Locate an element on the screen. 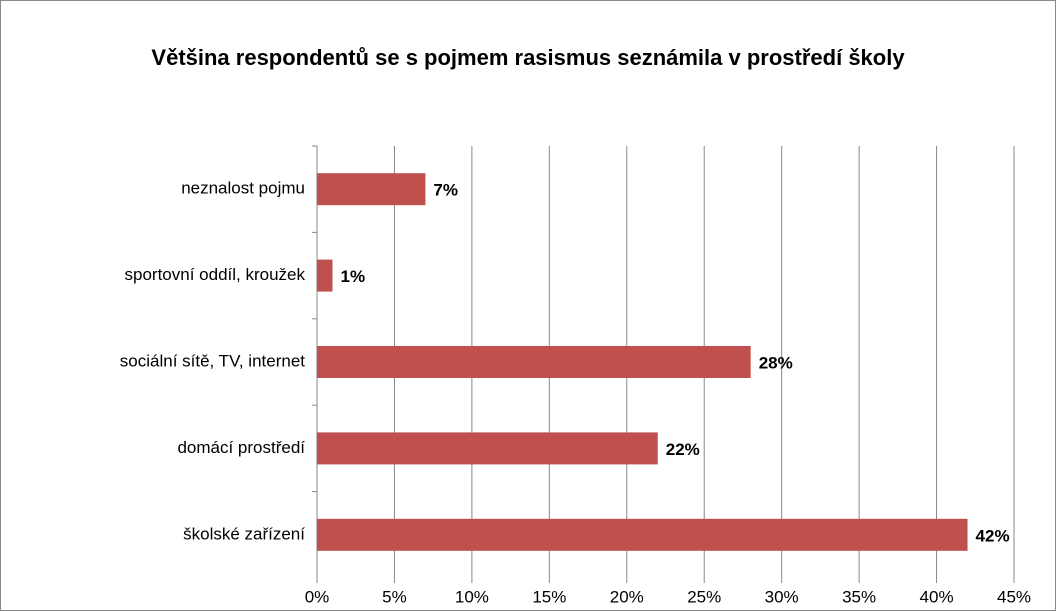 This screenshot has width=1056, height=611. y-tick-label: sociální sítě, TV, internet is located at coordinates (212, 360).